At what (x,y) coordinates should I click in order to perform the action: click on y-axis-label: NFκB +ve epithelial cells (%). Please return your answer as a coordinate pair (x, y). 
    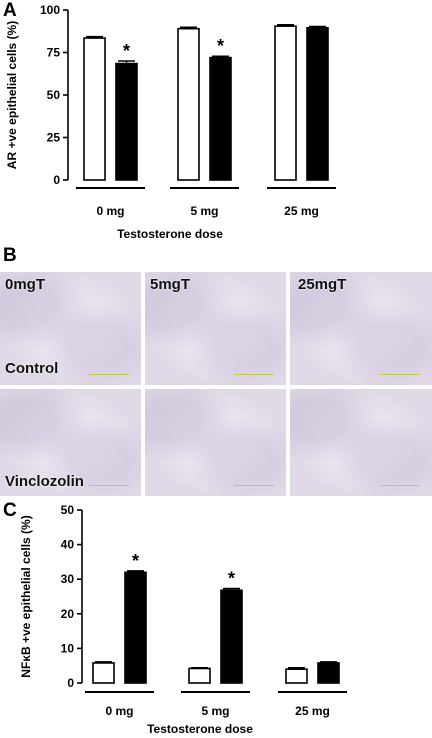
    Looking at the image, I should click on (26, 596).